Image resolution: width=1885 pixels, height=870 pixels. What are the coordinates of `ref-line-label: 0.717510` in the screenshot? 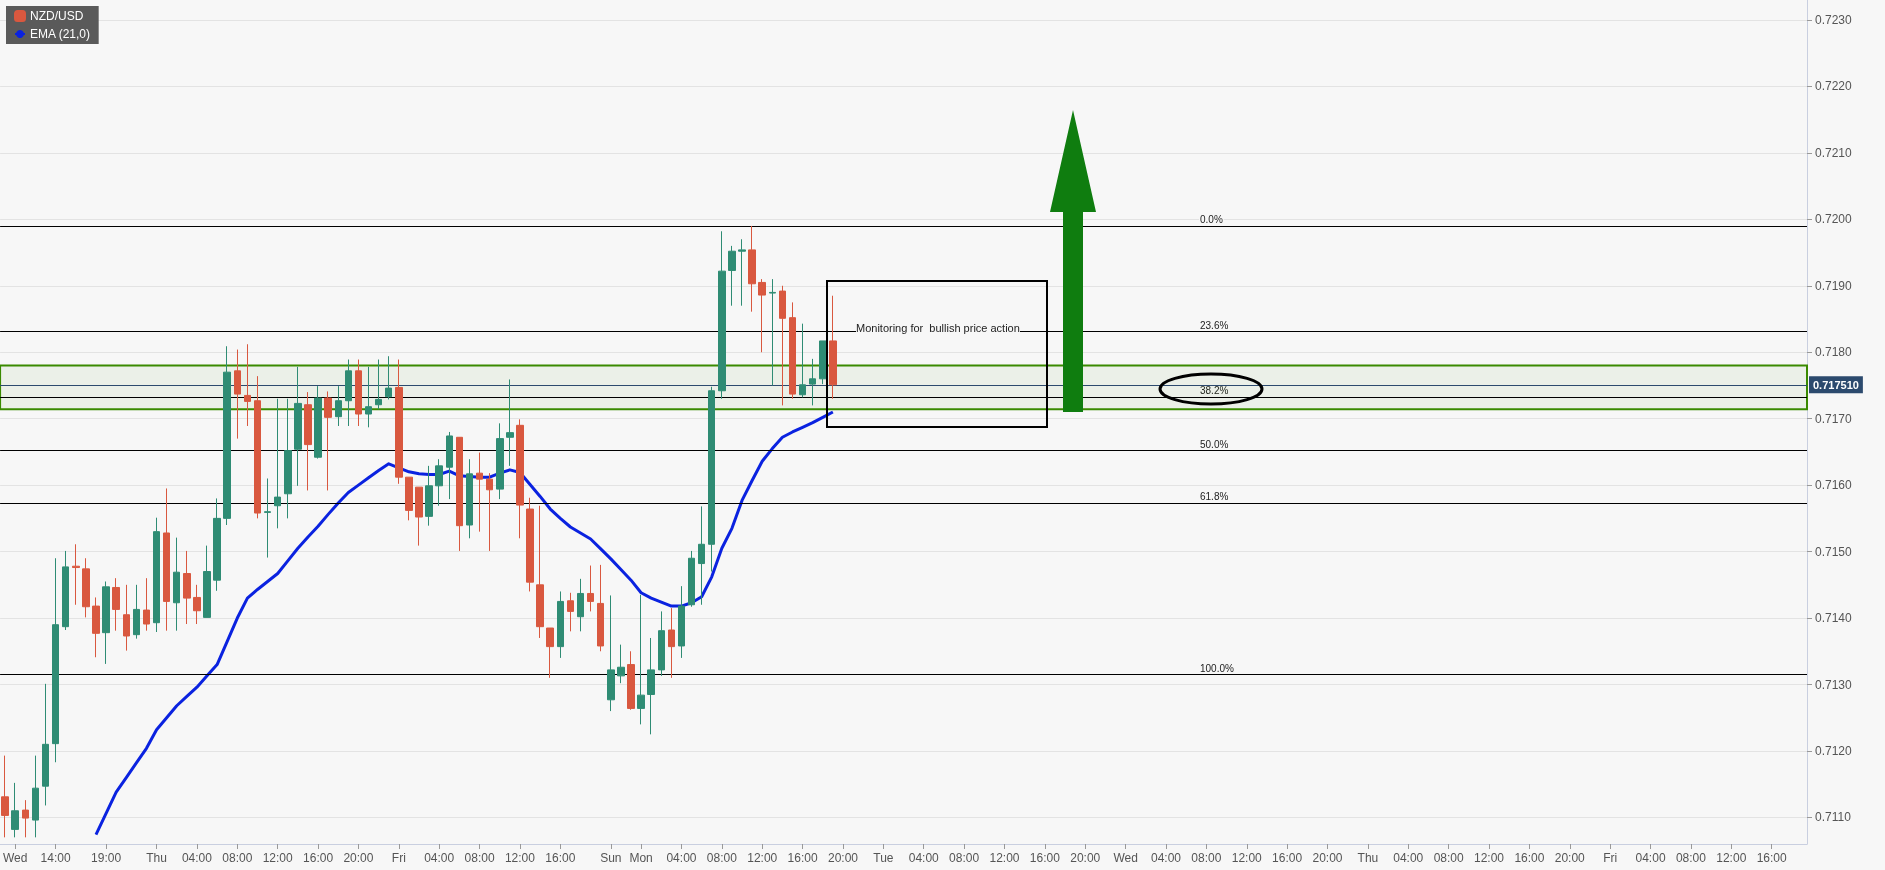 It's located at (1836, 384).